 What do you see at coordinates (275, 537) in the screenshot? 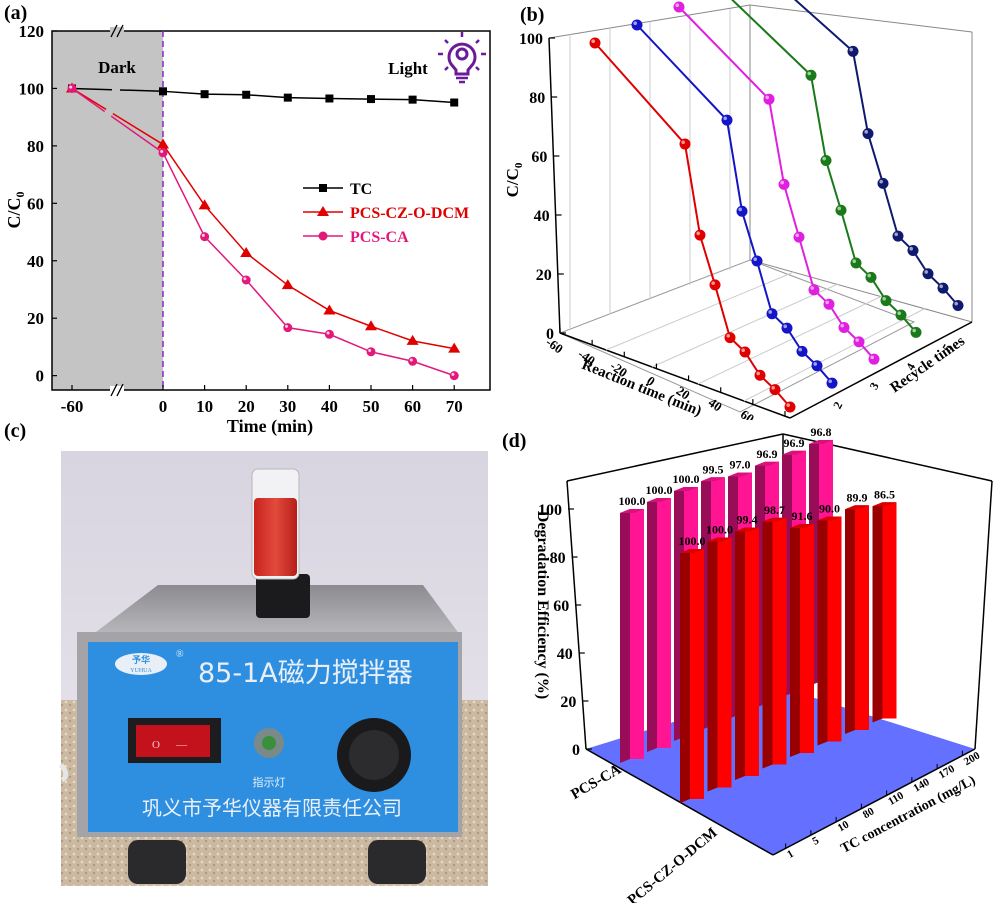
I see `vial-liquid` at bounding box center [275, 537].